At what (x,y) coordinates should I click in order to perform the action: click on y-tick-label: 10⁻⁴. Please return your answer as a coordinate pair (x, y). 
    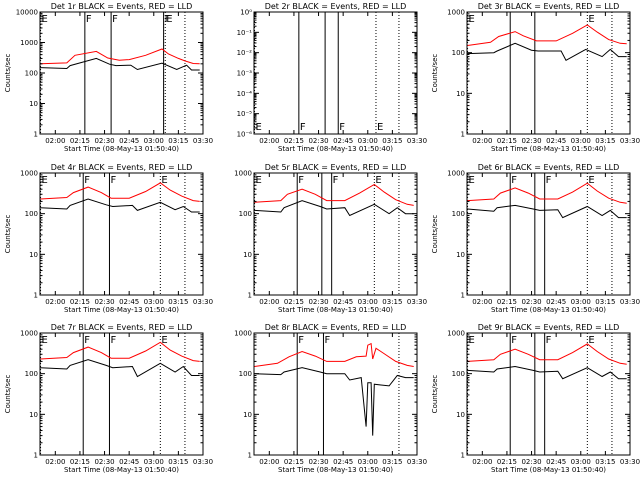
    Looking at the image, I should click on (245, 94).